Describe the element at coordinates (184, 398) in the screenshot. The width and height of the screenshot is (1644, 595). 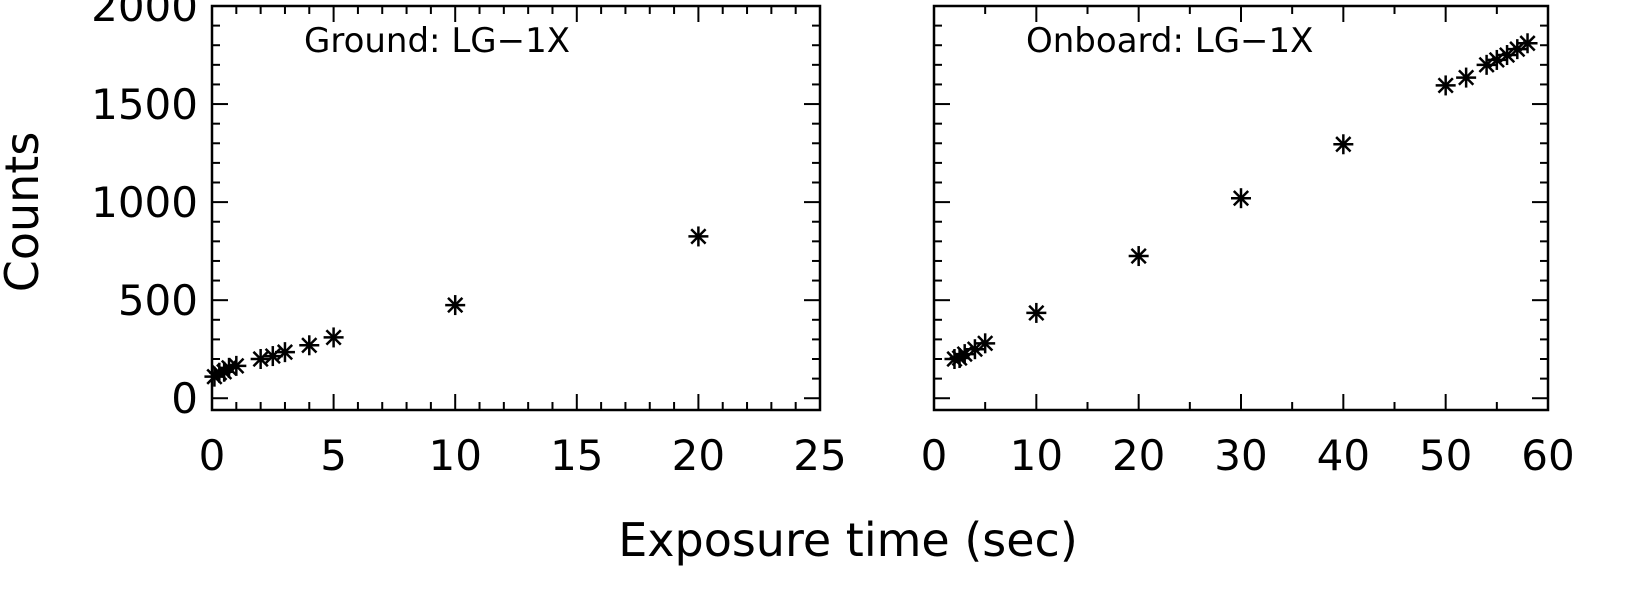
I see `ground-y-tick-label: 0` at that location.